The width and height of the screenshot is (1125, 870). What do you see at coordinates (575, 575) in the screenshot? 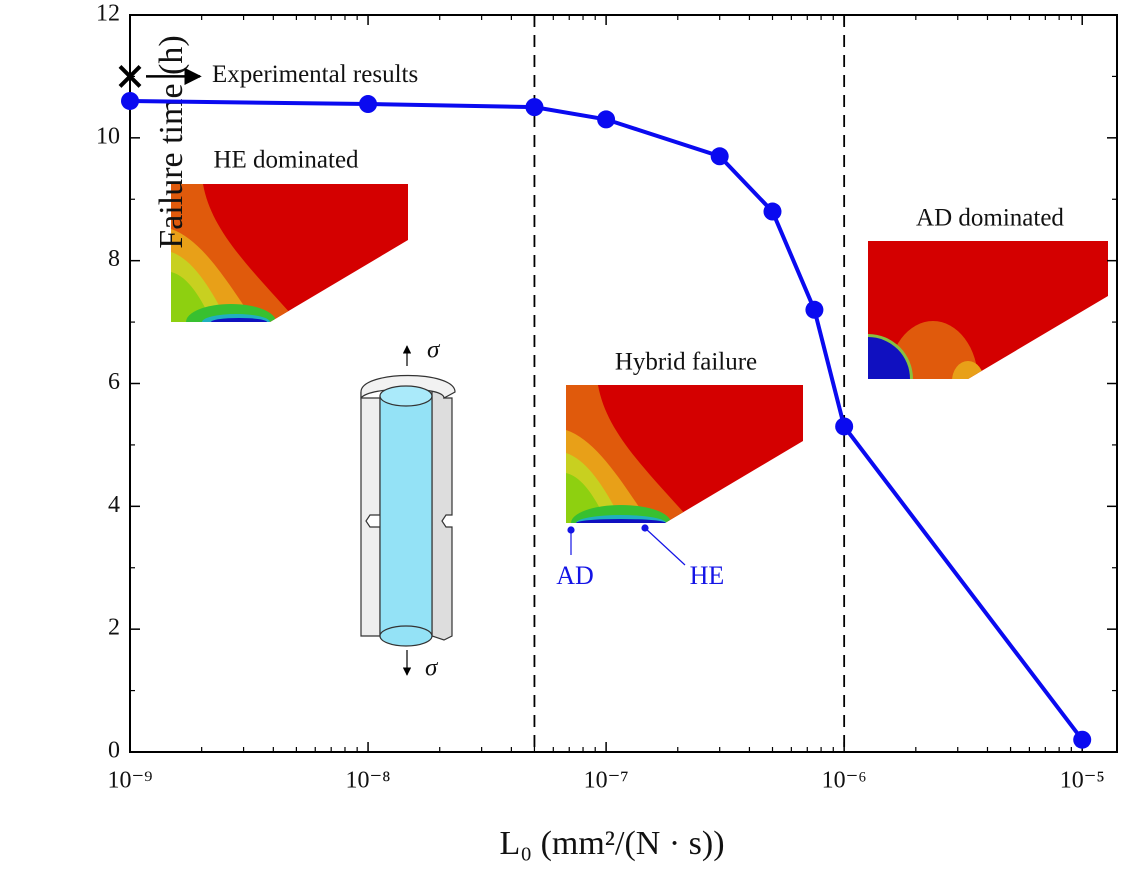
I see `annotation: AD` at bounding box center [575, 575].